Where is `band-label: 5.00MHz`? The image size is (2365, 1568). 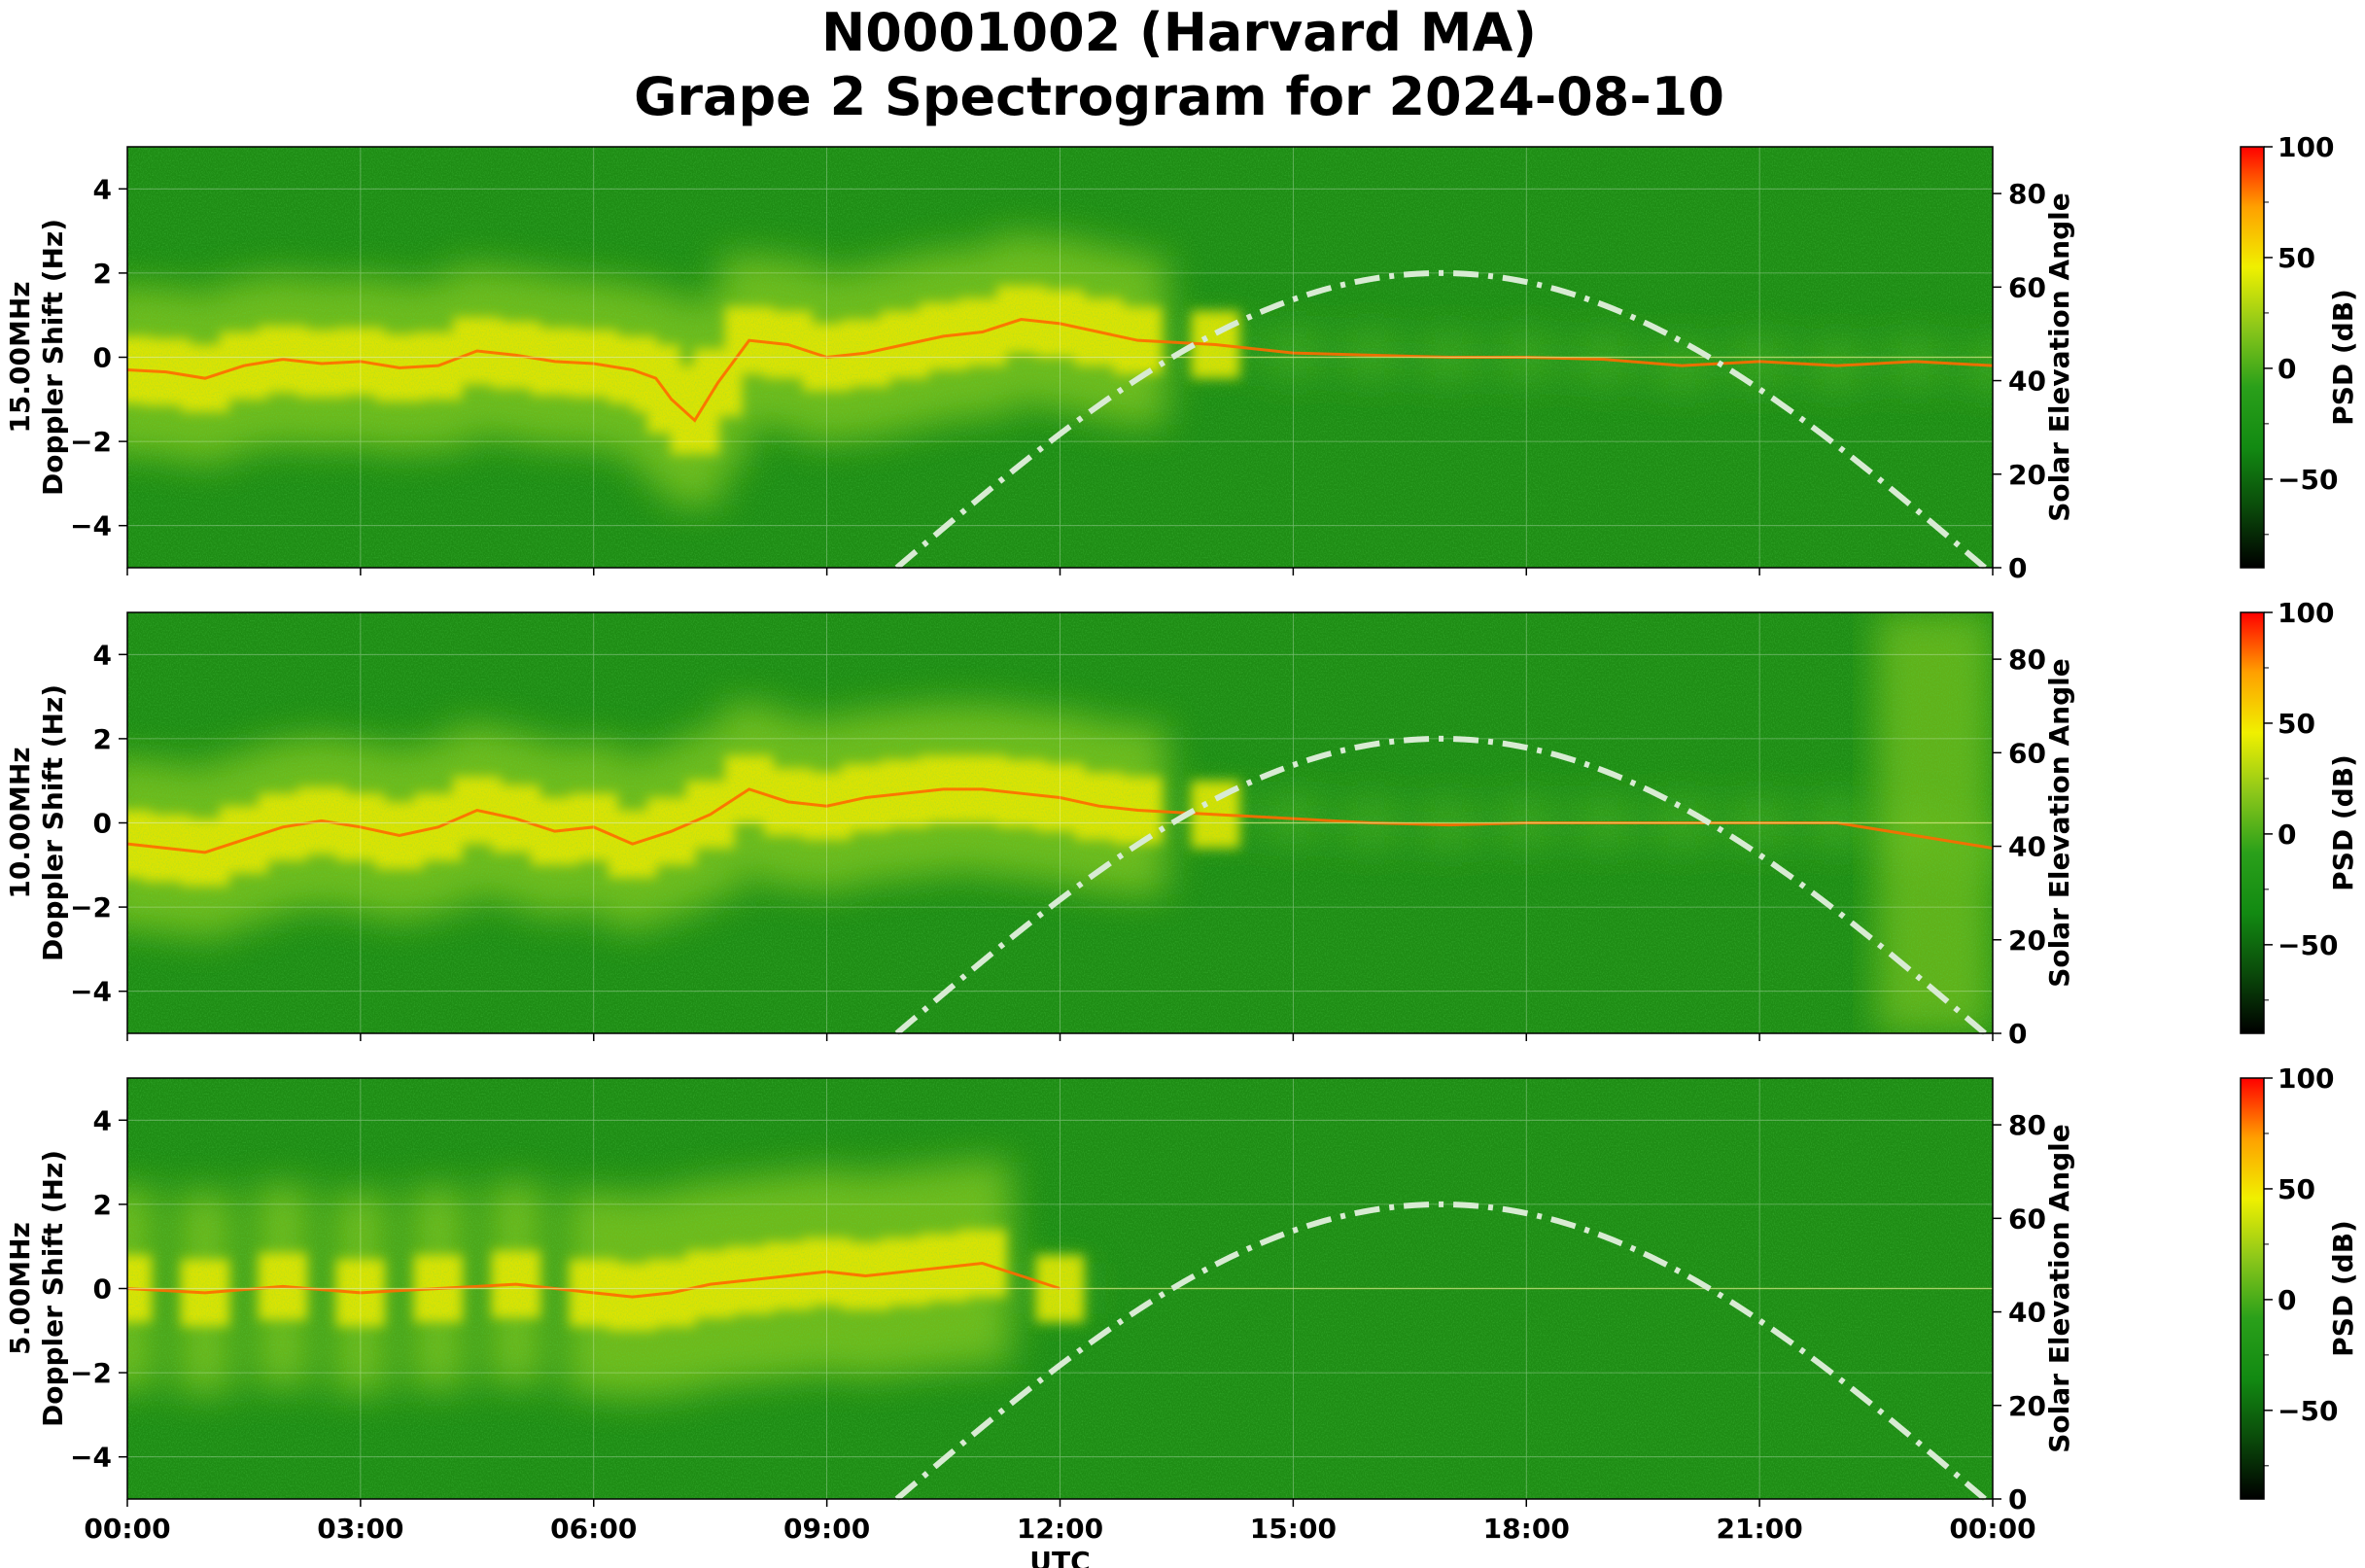 band-label: 5.00MHz is located at coordinates (20, 1288).